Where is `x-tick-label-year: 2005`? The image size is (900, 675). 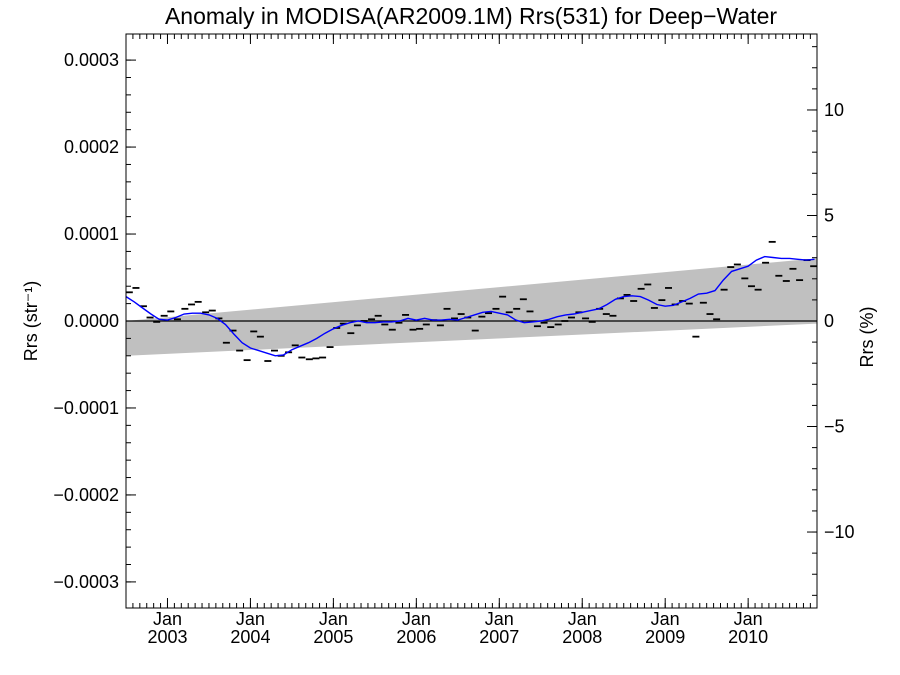
x-tick-label-year: 2005 is located at coordinates (333, 637).